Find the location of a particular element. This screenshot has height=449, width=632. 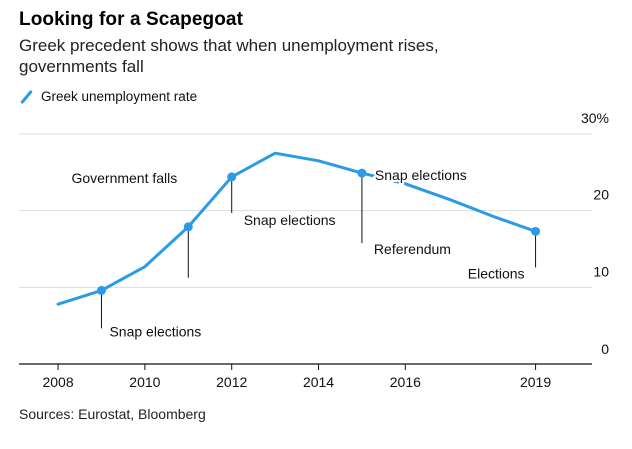

x-tick-label: 2014 is located at coordinates (318, 382).